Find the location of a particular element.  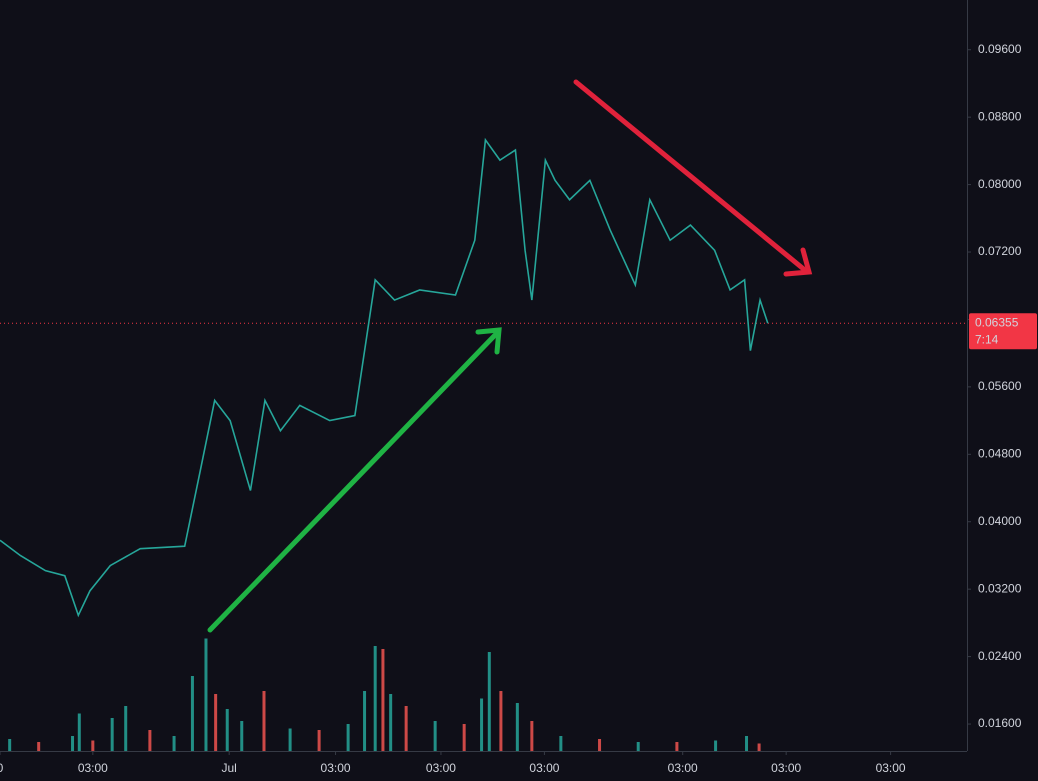

down-arrow is located at coordinates (693, 178).